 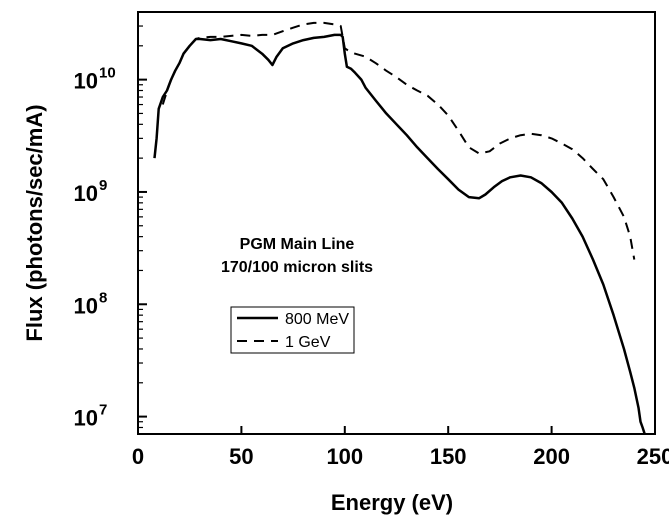 What do you see at coordinates (400, 447) in the screenshot?
I see `x-axis-ticks: 0 50 100 150 200 250` at bounding box center [400, 447].